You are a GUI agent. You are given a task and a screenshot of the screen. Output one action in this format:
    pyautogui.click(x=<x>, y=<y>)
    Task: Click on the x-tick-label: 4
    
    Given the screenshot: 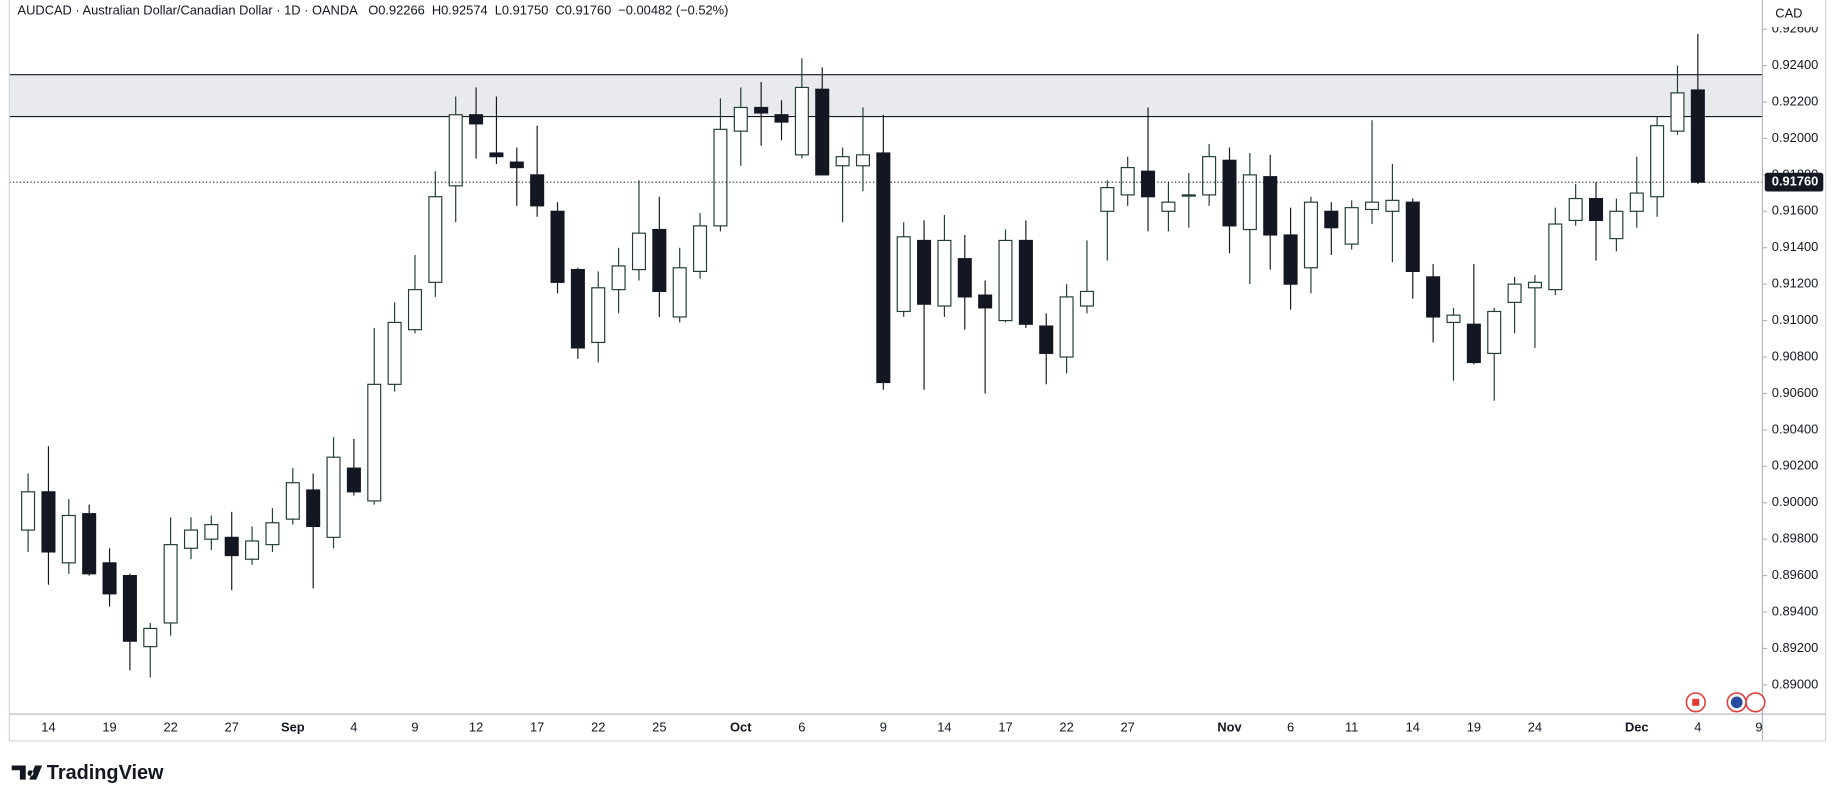 What is the action you would take?
    pyautogui.click(x=1697, y=726)
    